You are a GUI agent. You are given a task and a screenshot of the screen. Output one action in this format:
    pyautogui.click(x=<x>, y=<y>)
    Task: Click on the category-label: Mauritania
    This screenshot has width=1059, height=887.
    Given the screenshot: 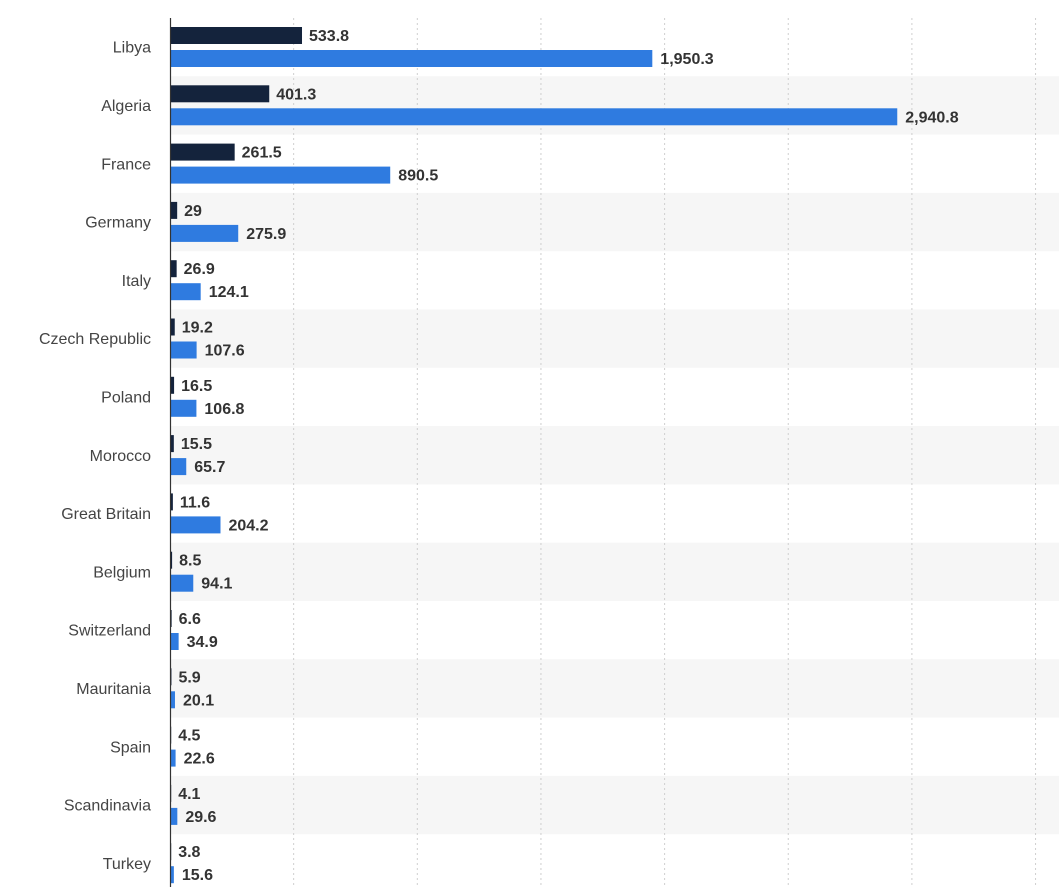 What is the action you would take?
    pyautogui.click(x=113, y=689)
    